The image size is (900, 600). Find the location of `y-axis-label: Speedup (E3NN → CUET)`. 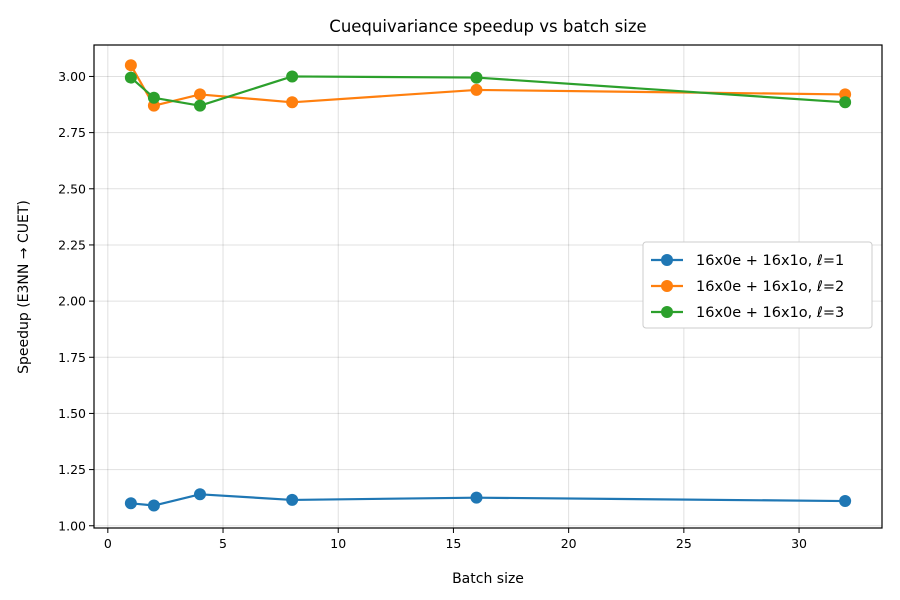

y-axis-label: Speedup (E3NN → CUET) is located at coordinates (24, 287).